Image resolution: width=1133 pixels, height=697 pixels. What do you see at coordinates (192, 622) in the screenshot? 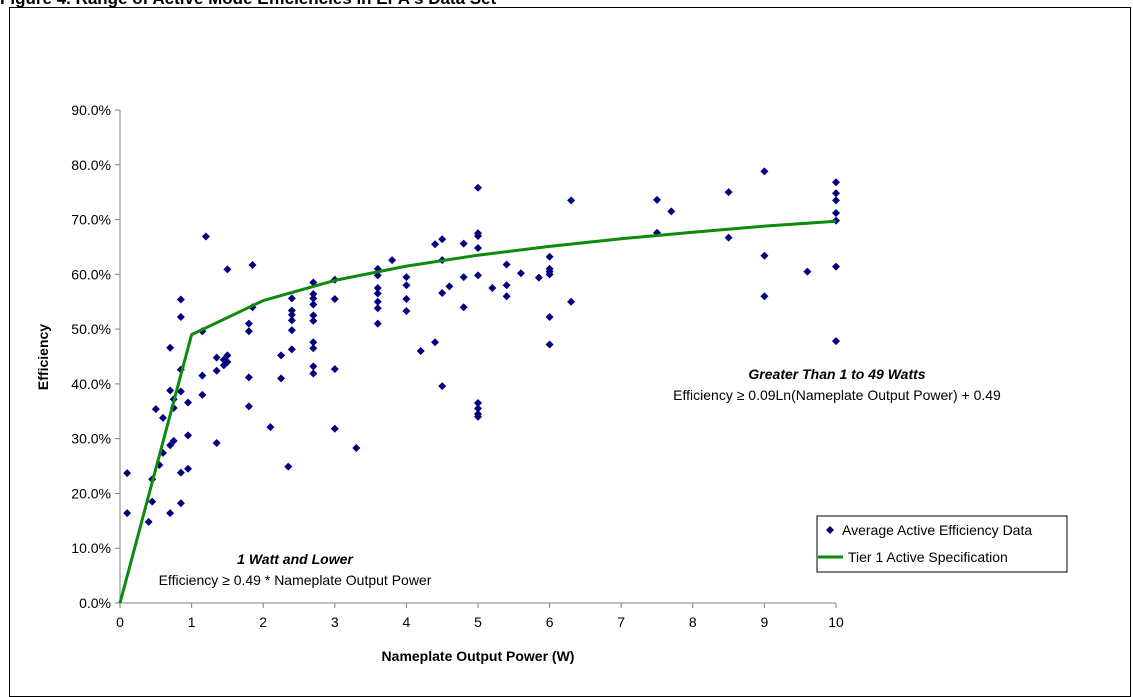
I see `x-tick-label: 1` at bounding box center [192, 622].